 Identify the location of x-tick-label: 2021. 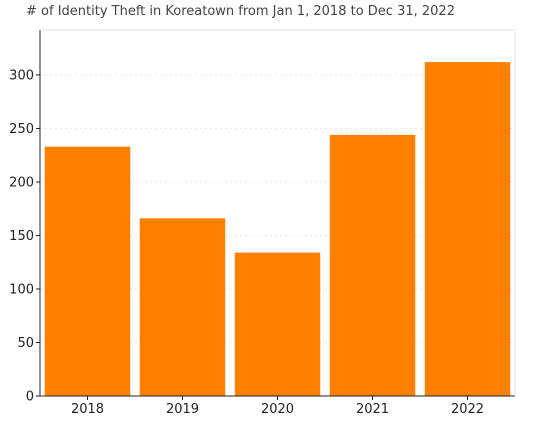
(372, 409).